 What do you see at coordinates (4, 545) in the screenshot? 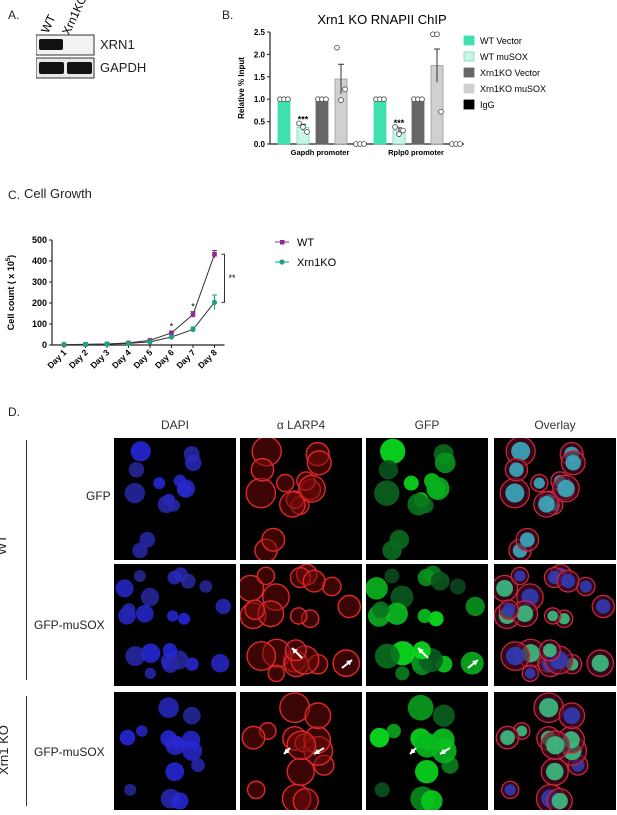
I see `group-label-wt: WT` at bounding box center [4, 545].